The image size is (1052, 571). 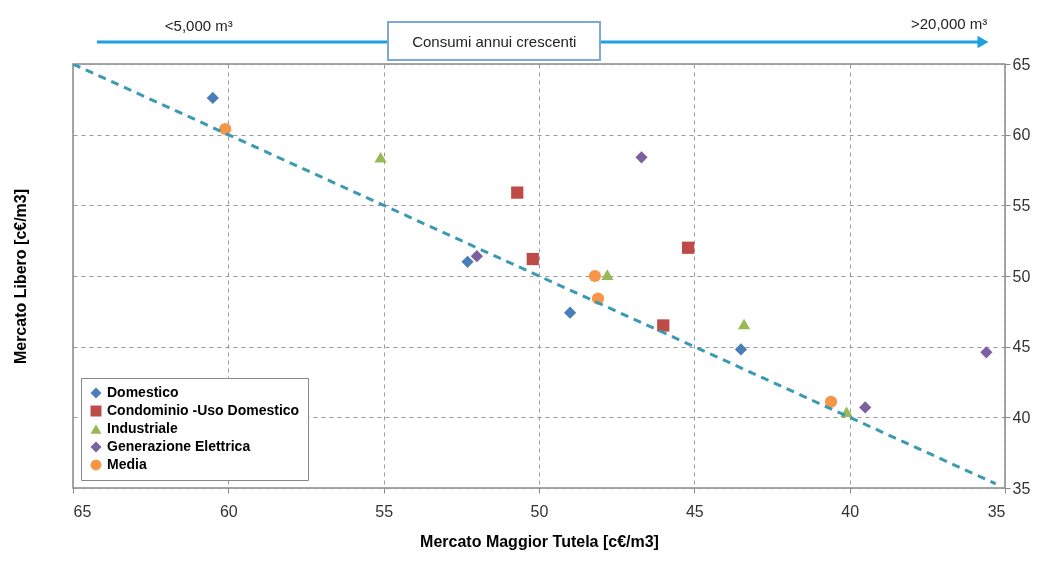 I want to click on legend-label: Media, so click(x=127, y=464).